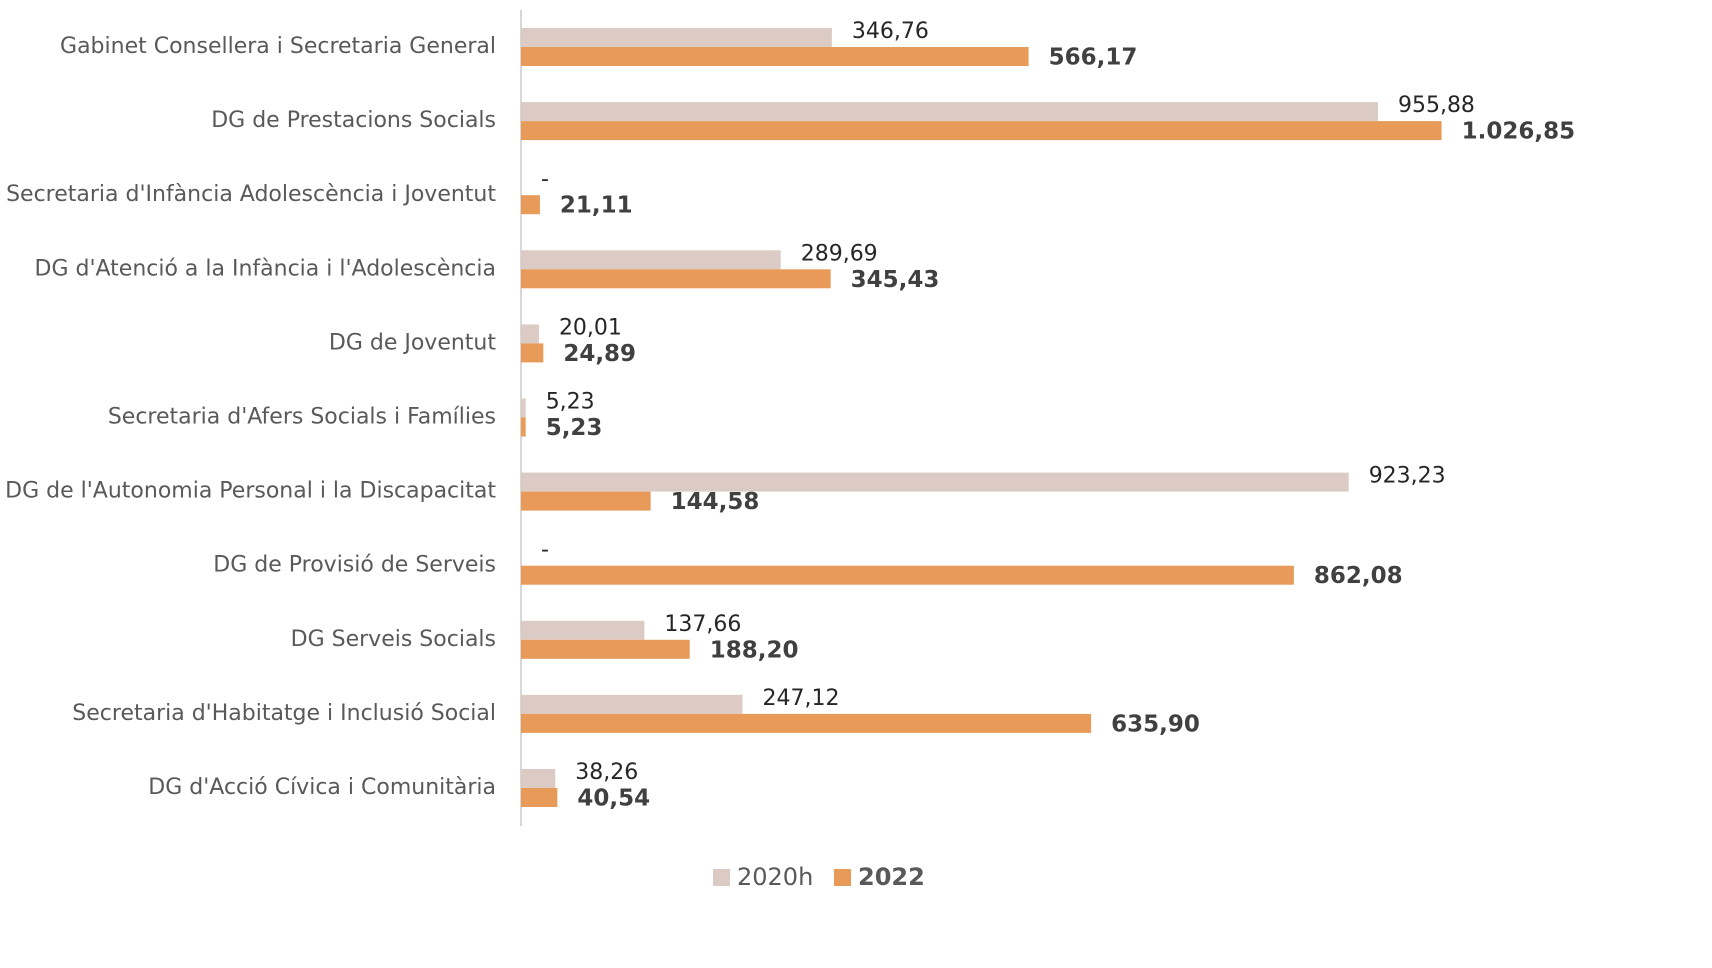  I want to click on value-label: 289,69, so click(839, 253).